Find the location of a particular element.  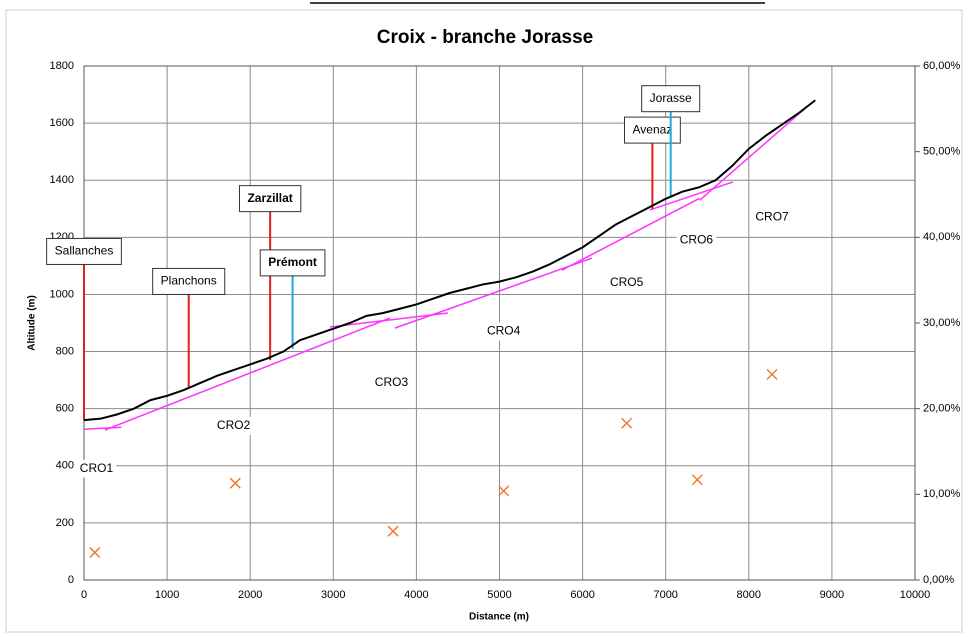

marker-label: Jorasse is located at coordinates (671, 98).